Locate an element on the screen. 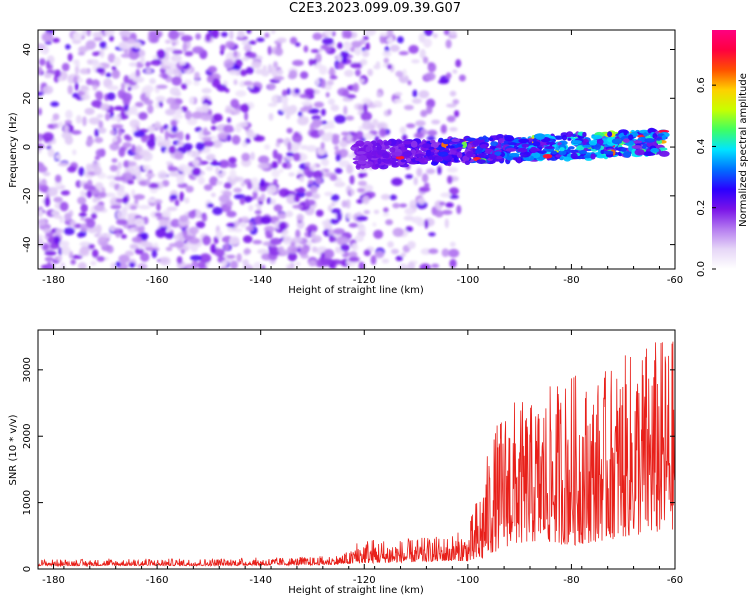 The height and width of the screenshot is (600, 750). spectrogram-y-tick-label: 20 is located at coordinates (27, 98).